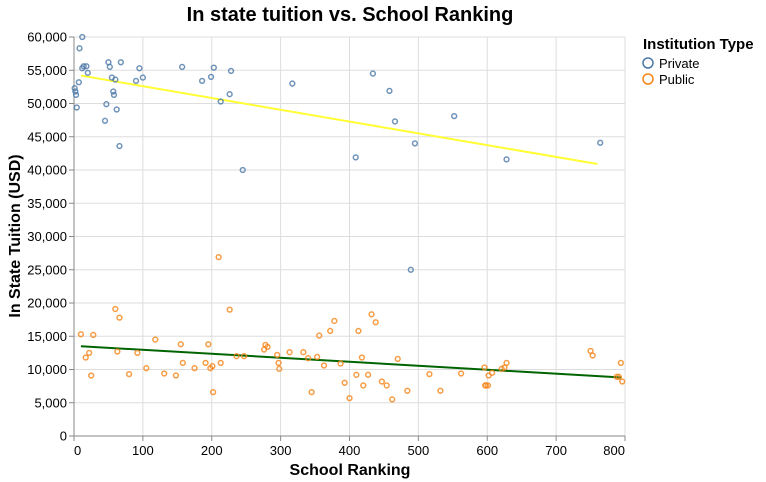 This screenshot has width=766, height=482. I want to click on x-axis-title: School Ranking, so click(350, 470).